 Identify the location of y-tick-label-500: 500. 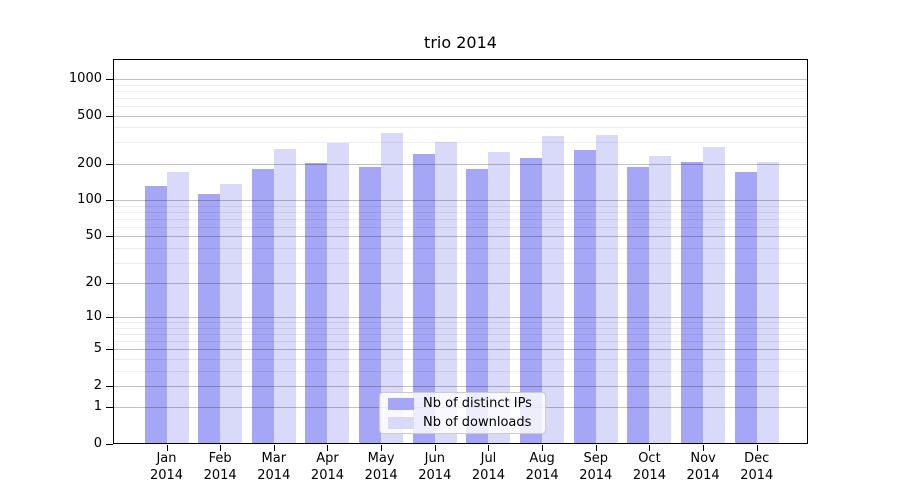
(89, 115).